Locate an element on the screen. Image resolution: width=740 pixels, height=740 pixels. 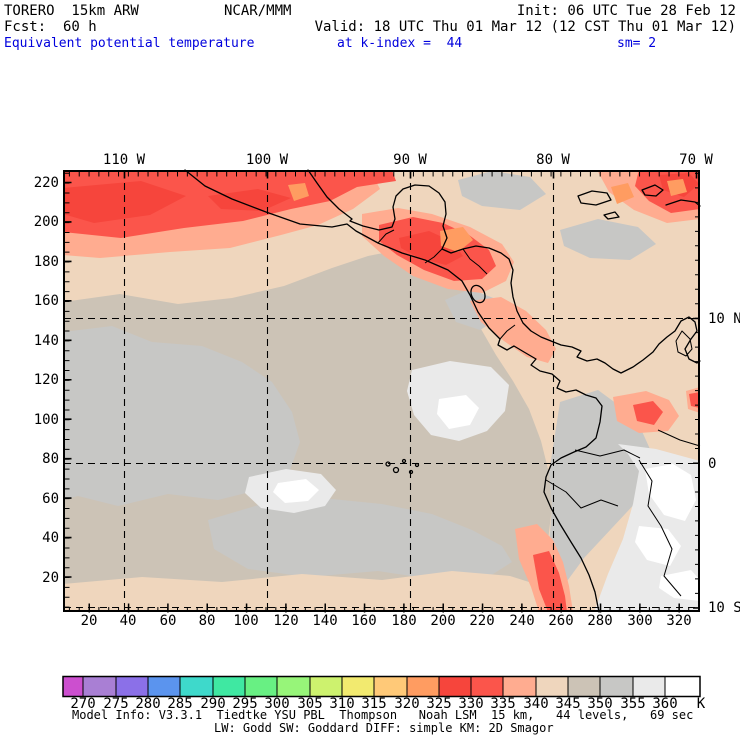
right-axis-labels: 10 N 0 10 S is located at coordinates (724, 463).